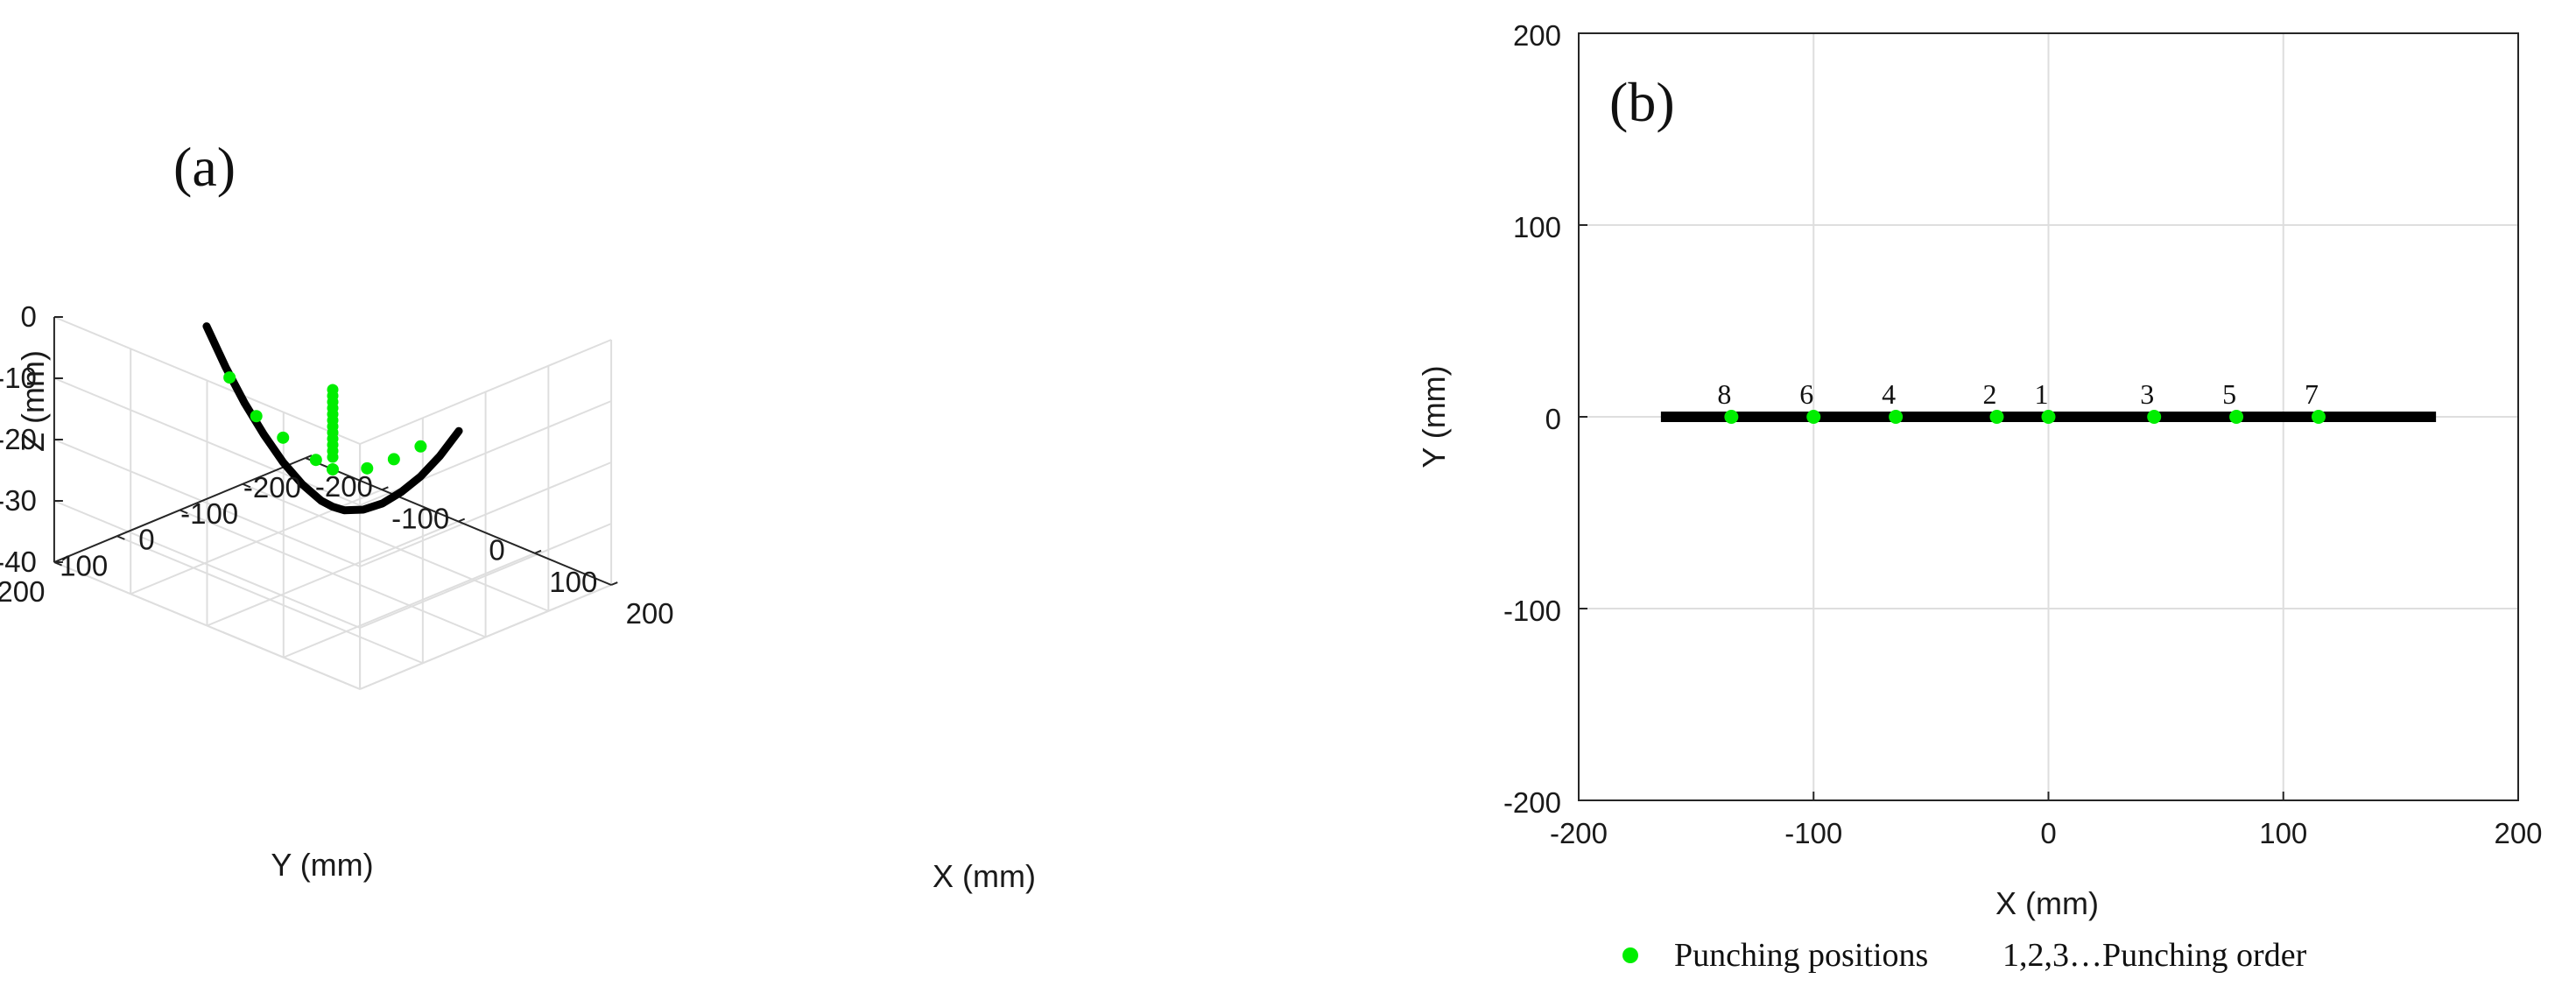  I want to click on panel-b-y-axis-label: Y (mm), so click(1434, 416).